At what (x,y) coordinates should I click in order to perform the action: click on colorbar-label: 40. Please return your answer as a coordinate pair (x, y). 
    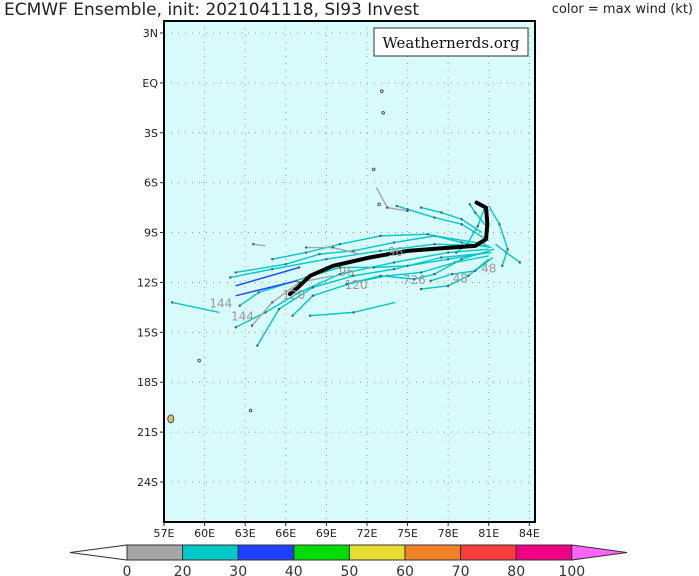
    Looking at the image, I should click on (294, 570).